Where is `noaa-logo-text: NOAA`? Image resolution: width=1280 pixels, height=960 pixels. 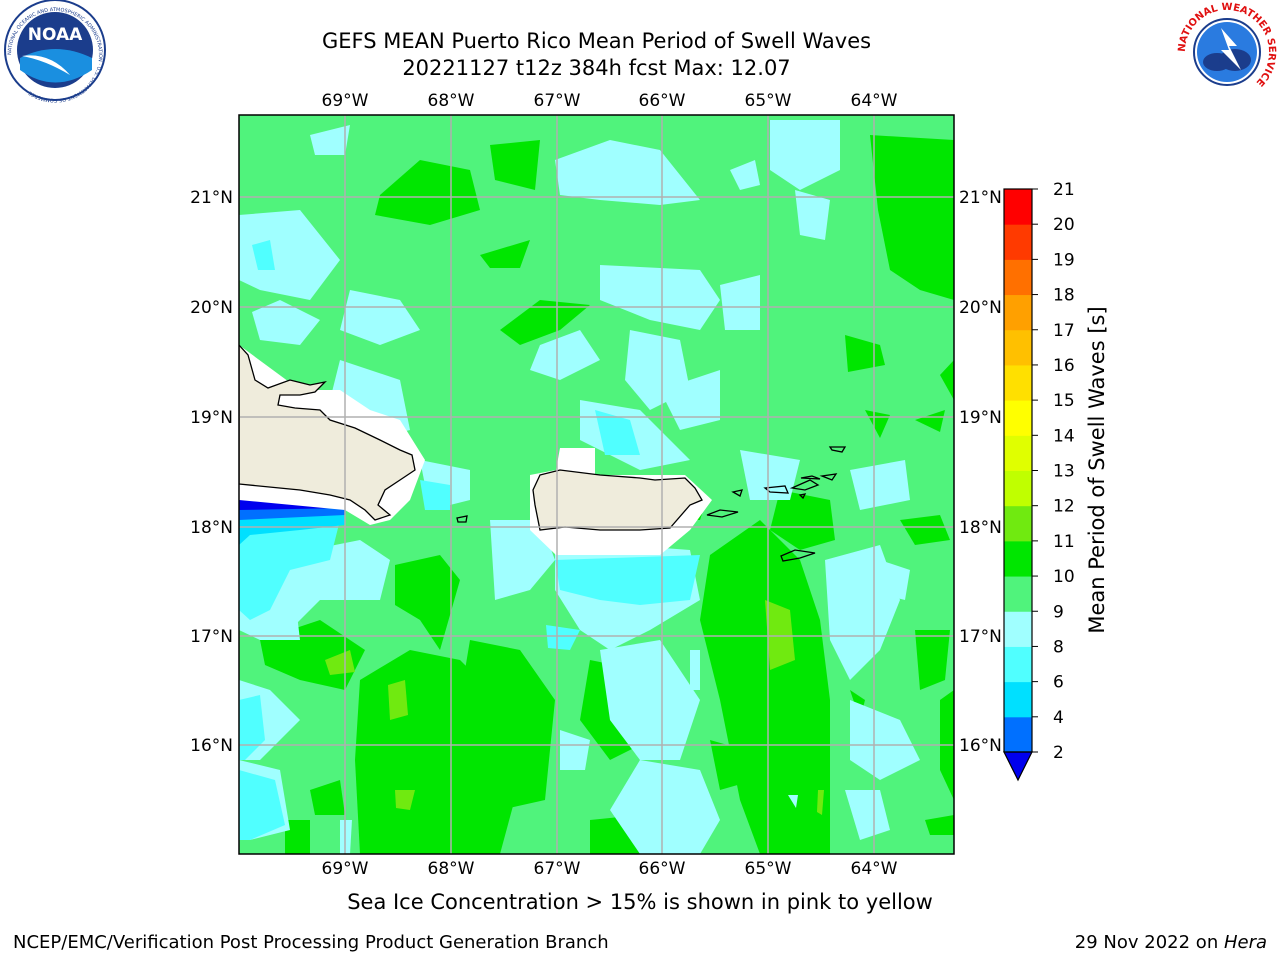
noaa-logo-text: NOAA is located at coordinates (55, 35).